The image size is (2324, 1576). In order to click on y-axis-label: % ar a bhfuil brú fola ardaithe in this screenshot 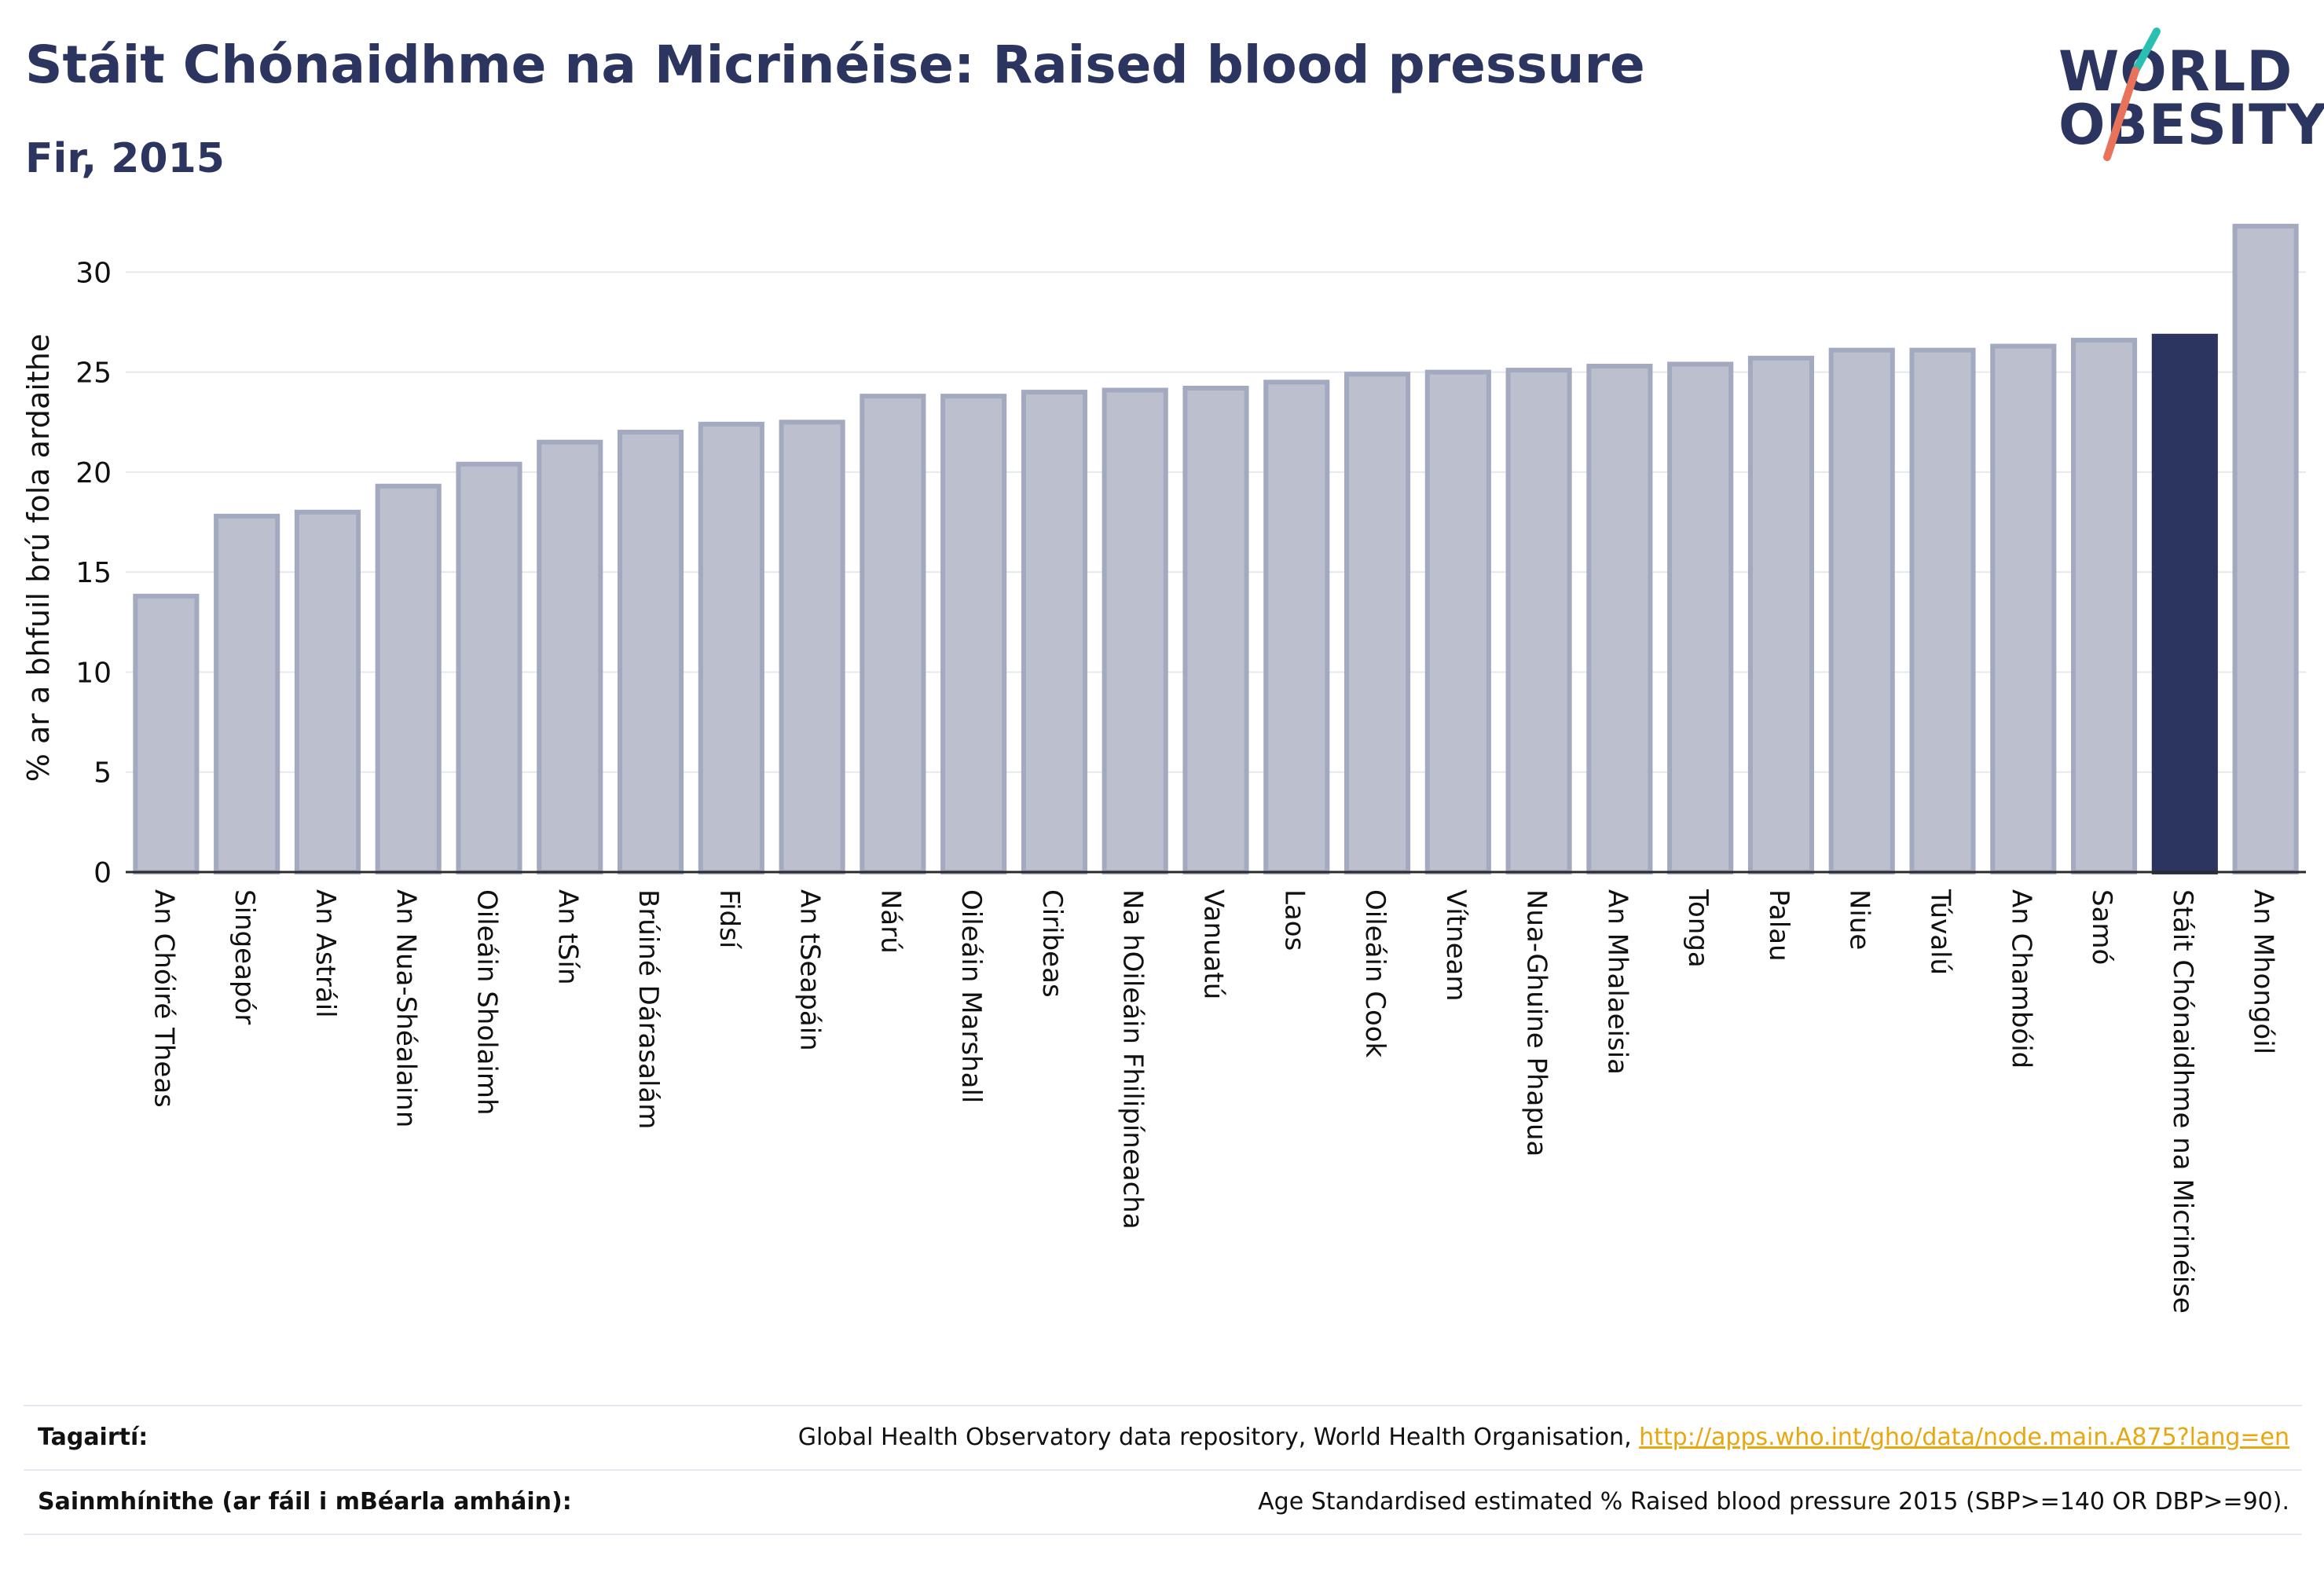, I will do `click(38, 558)`.